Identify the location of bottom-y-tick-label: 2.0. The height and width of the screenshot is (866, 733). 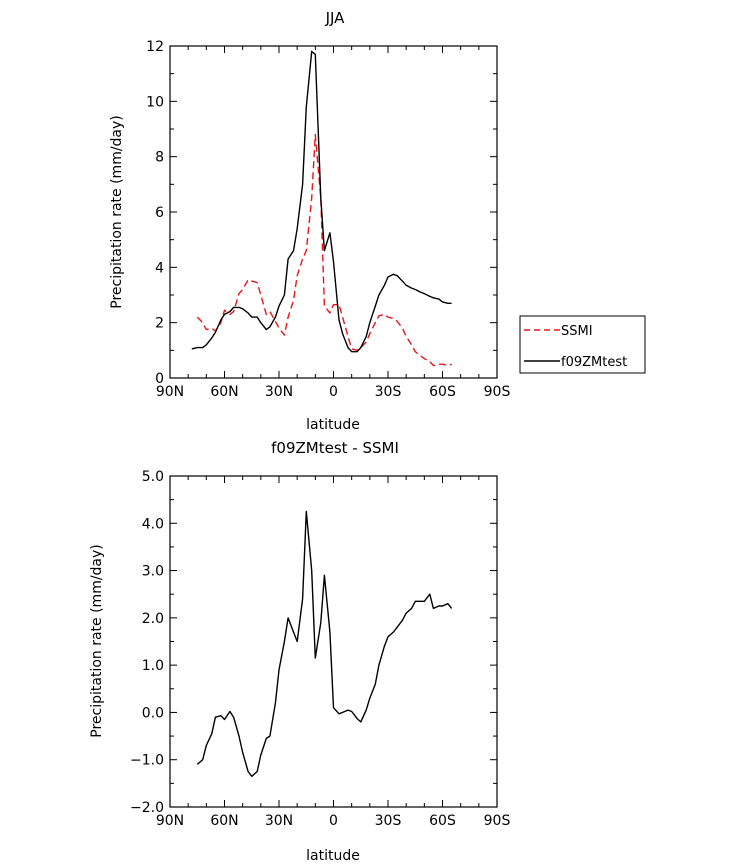
(153, 619).